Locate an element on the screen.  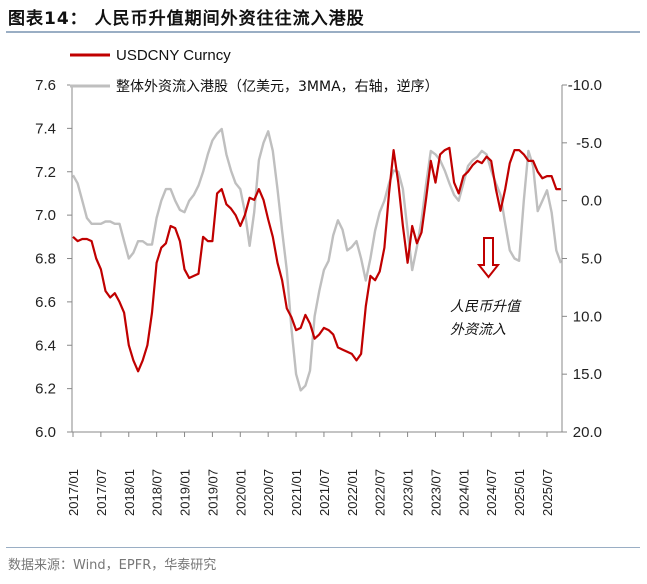
x-tick-label: 2018/01 is located at coordinates (129, 492).